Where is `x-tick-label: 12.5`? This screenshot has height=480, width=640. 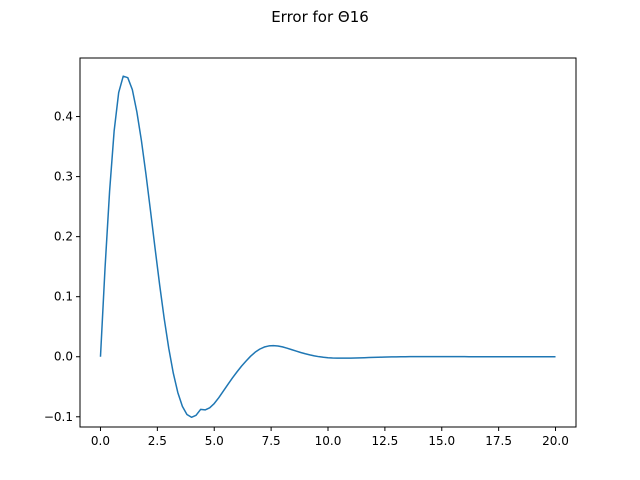
x-tick-label: 12.5 is located at coordinates (385, 441).